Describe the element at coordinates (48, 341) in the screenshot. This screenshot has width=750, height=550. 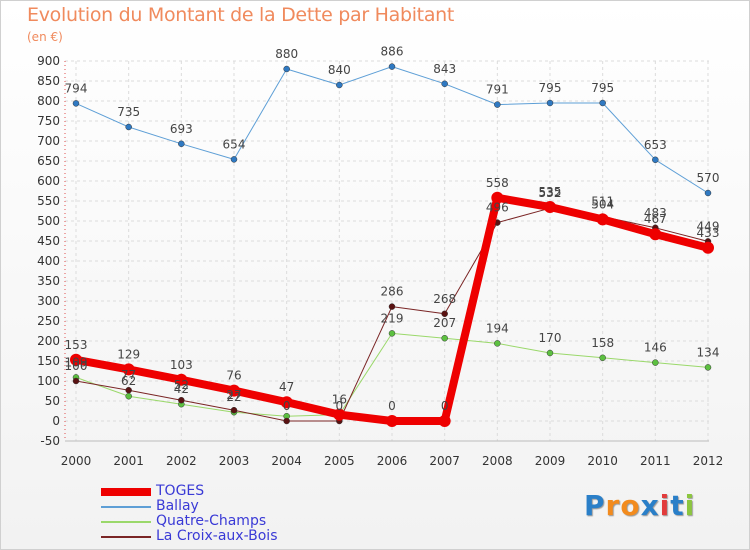
I see `y-tick-label: 200` at that location.